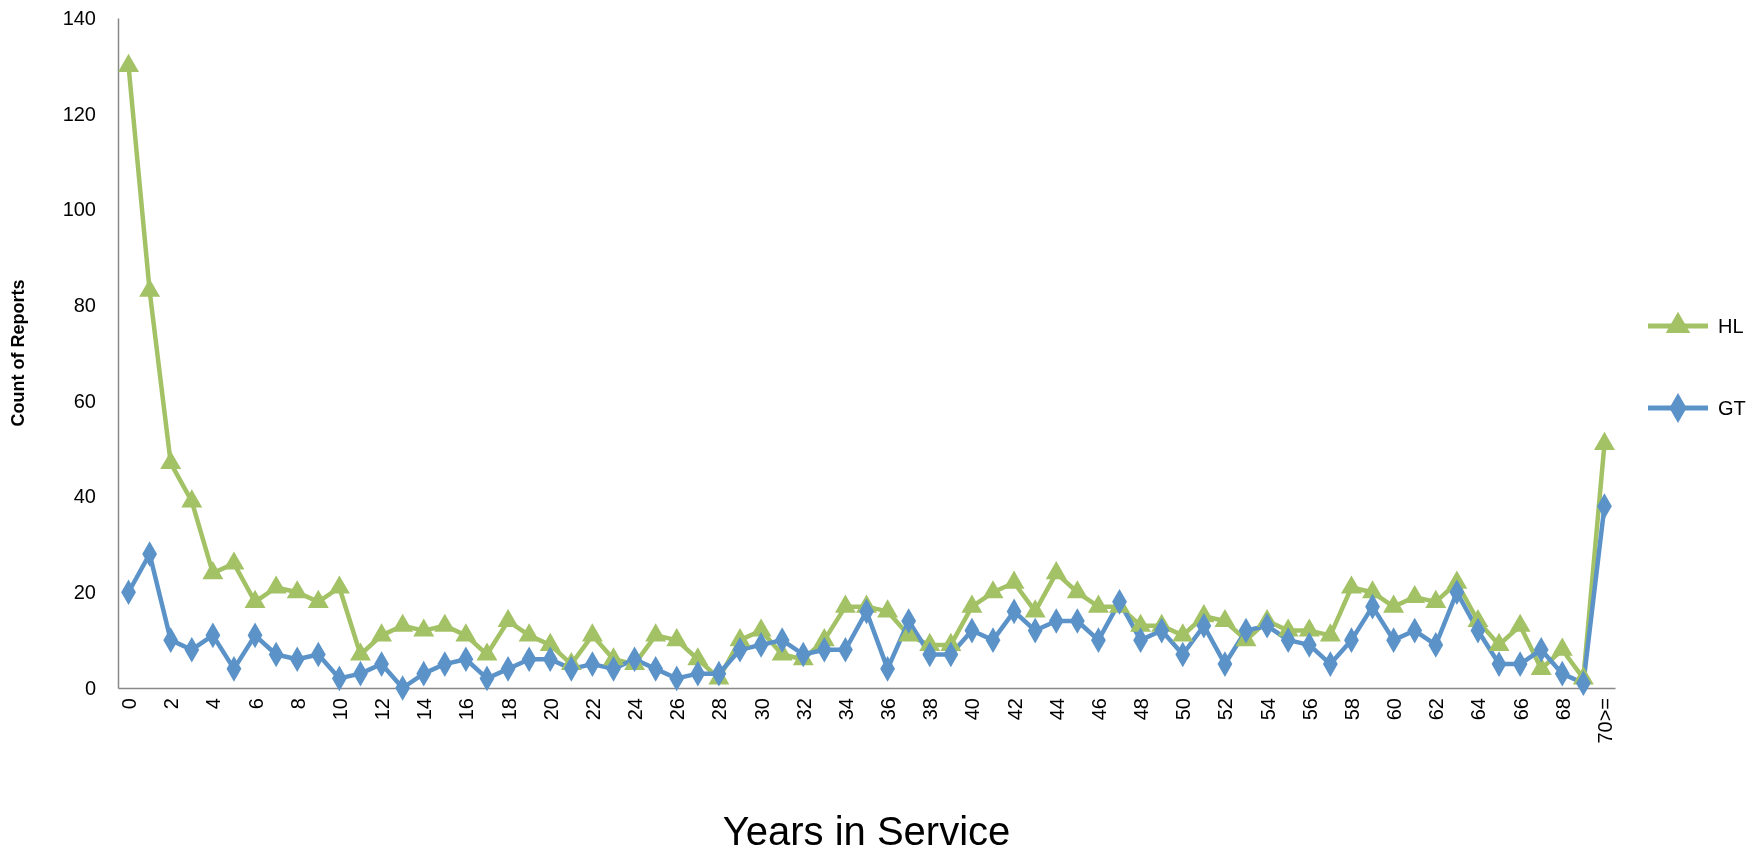 The height and width of the screenshot is (855, 1764). What do you see at coordinates (1056, 709) in the screenshot?
I see `x-tick-label: 44` at bounding box center [1056, 709].